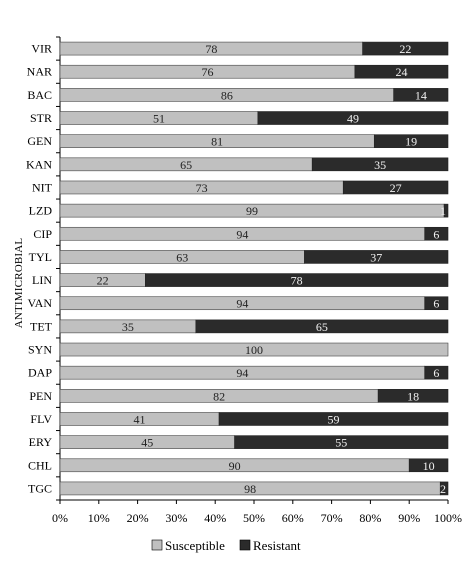 The height and width of the screenshot is (566, 474). I want to click on category-label: NIT, so click(42, 187).